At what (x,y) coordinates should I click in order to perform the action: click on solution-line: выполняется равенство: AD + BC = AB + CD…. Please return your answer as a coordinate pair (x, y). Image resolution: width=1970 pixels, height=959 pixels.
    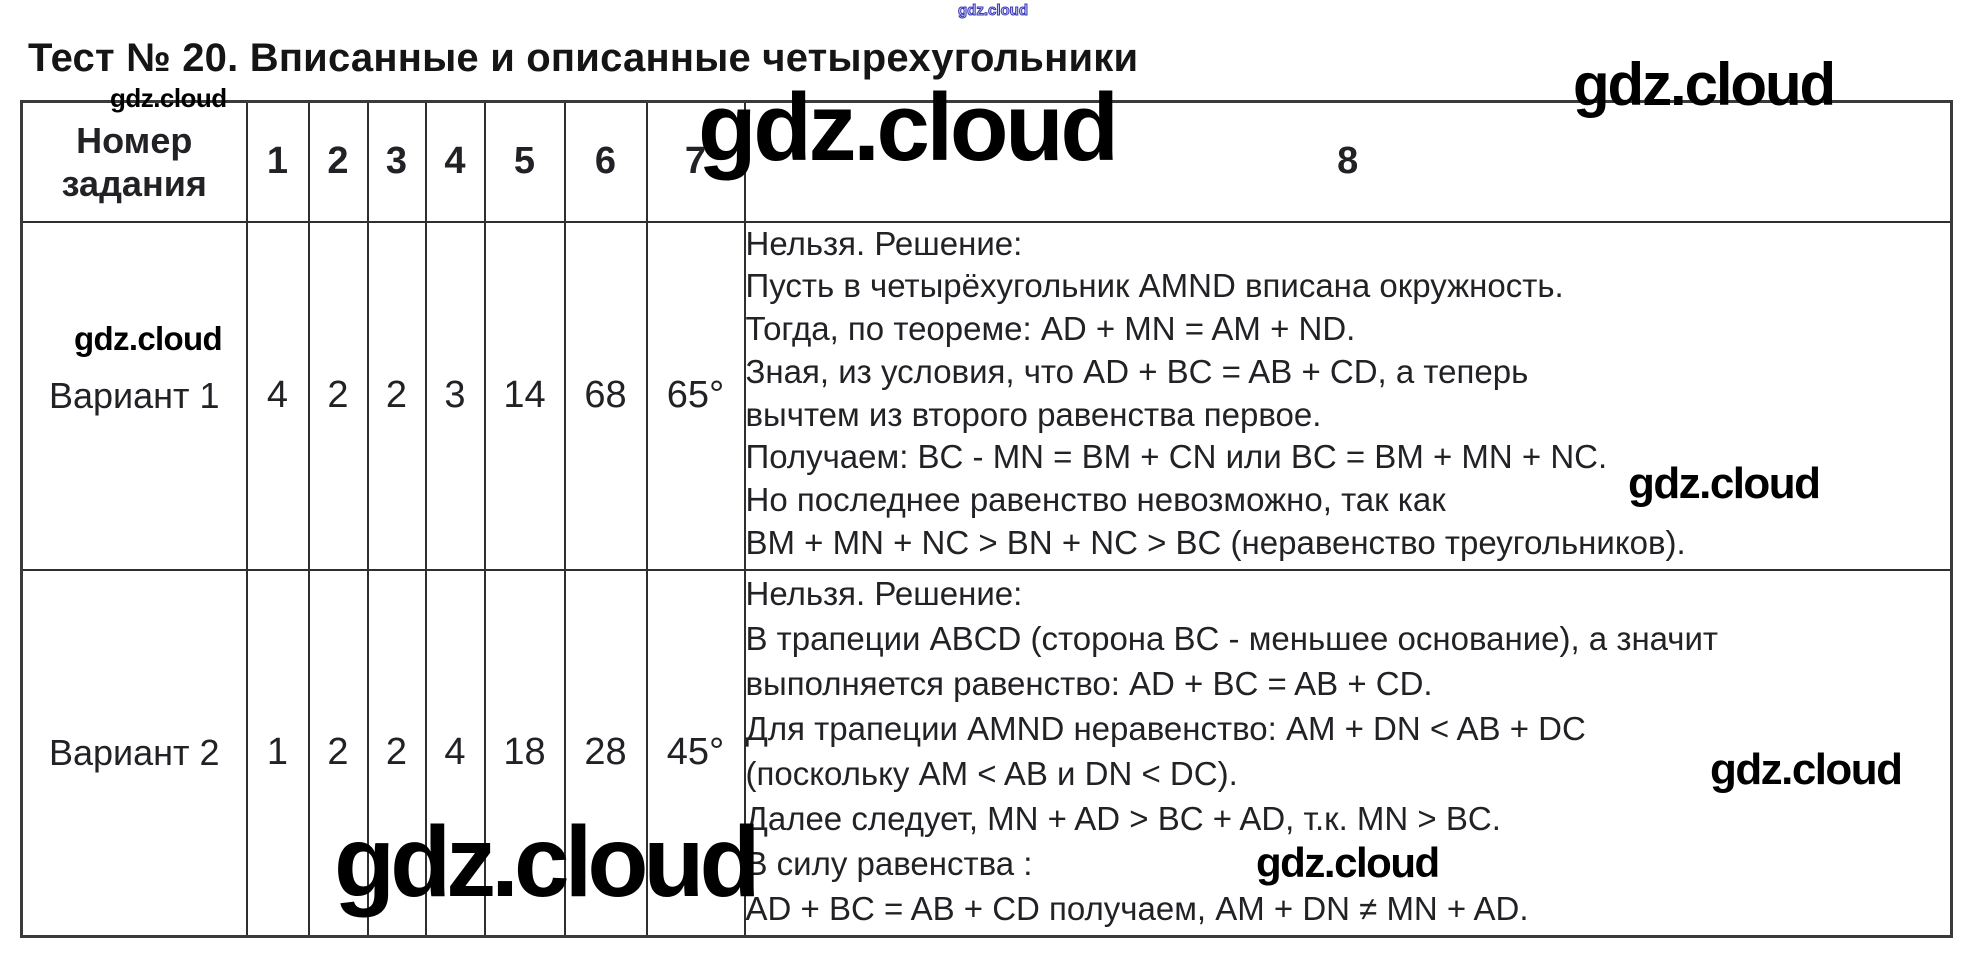
    Looking at the image, I should click on (1089, 683).